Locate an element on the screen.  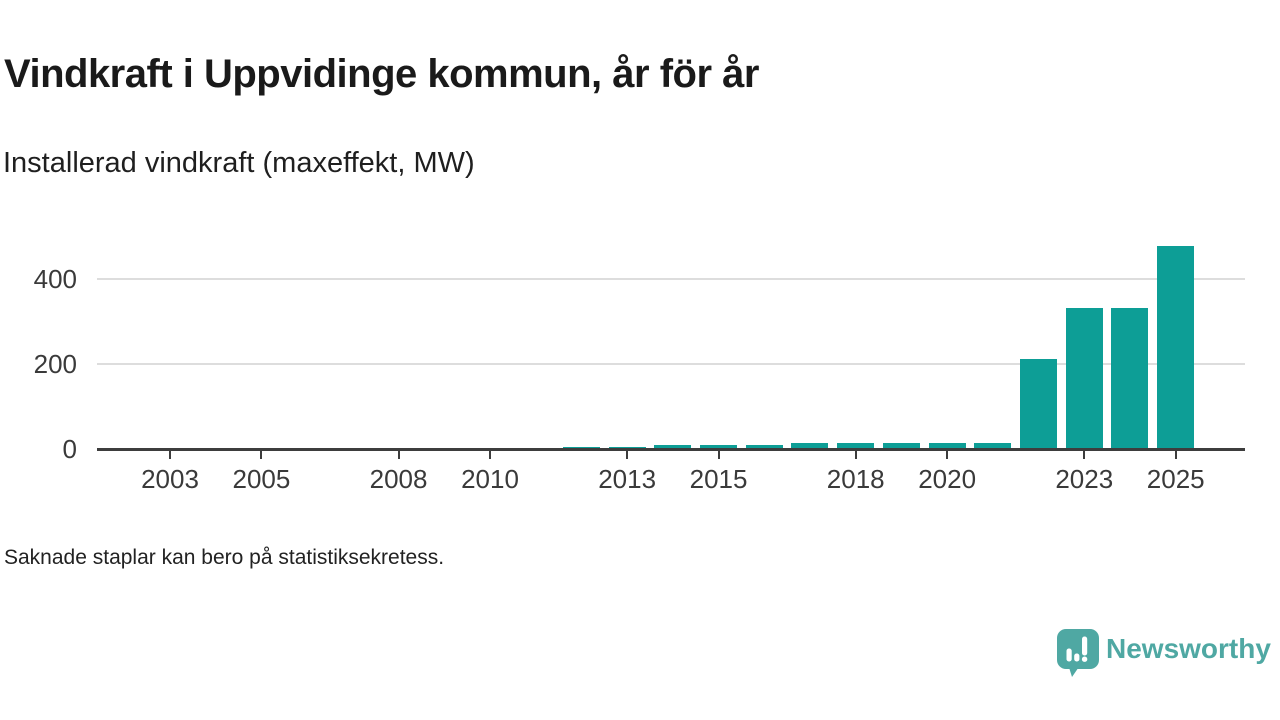
chart-subtitle: Installerad vindkraft (maxeffekt, MW) is located at coordinates (239, 163).